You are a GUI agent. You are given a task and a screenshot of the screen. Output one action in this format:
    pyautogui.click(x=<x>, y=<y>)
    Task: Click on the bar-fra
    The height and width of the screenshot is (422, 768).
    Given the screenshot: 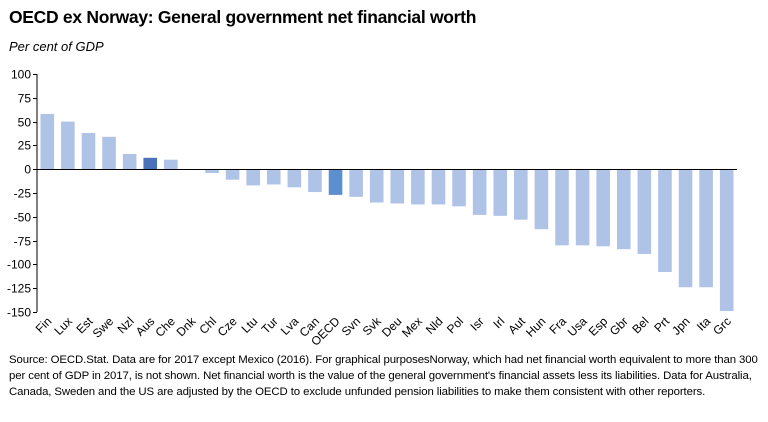 What is the action you would take?
    pyautogui.click(x=562, y=207)
    